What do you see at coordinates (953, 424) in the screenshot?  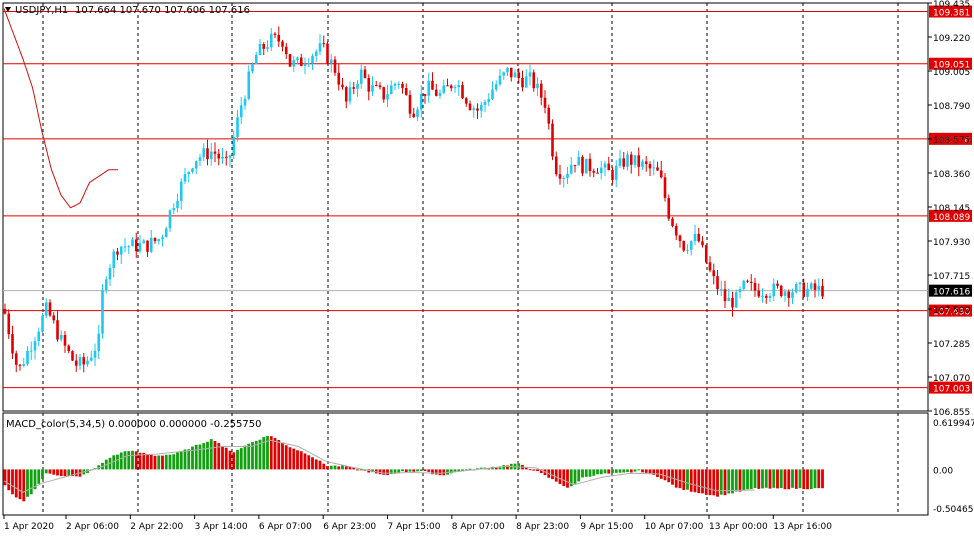 I see `macd-tick-label: 0.619947` at bounding box center [953, 424].